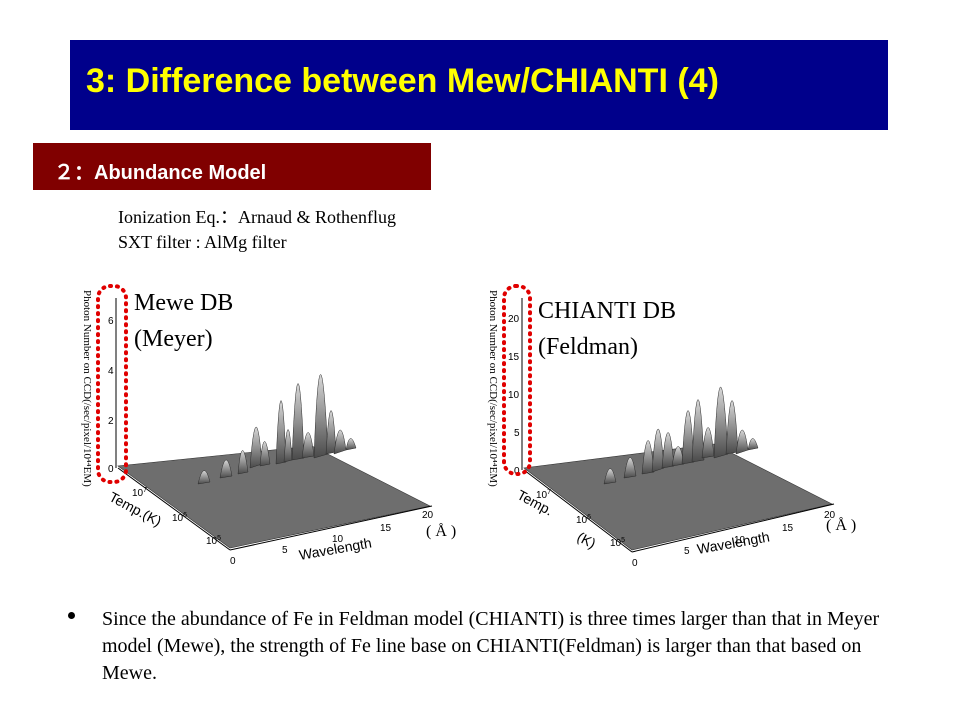 The width and height of the screenshot is (960, 720). Describe the element at coordinates (514, 357) in the screenshot. I see `z-tick: 15` at that location.